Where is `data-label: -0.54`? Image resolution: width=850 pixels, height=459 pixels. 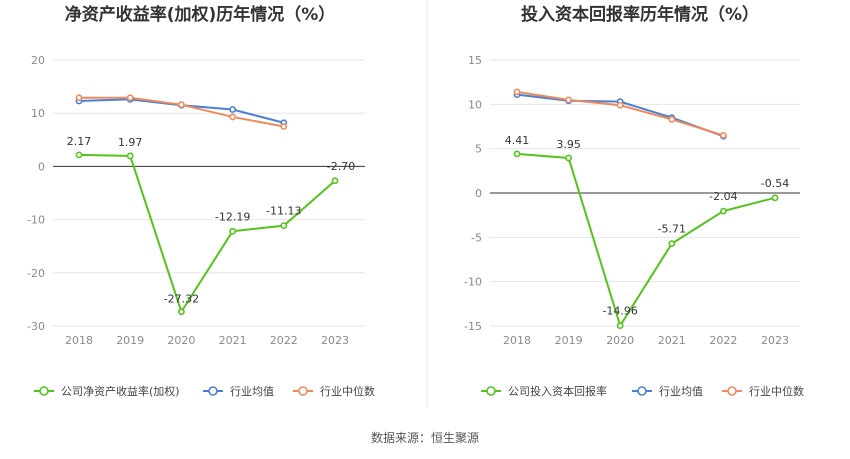 data-label: -0.54 is located at coordinates (775, 183).